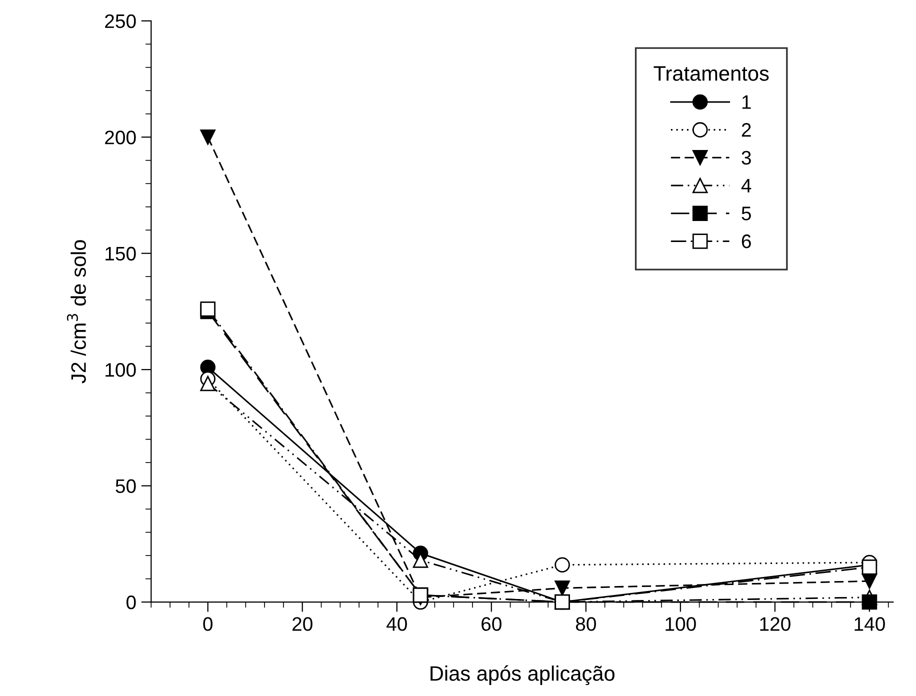 The width and height of the screenshot is (916, 696). I want to click on x-tick-label: 40, so click(396, 624).